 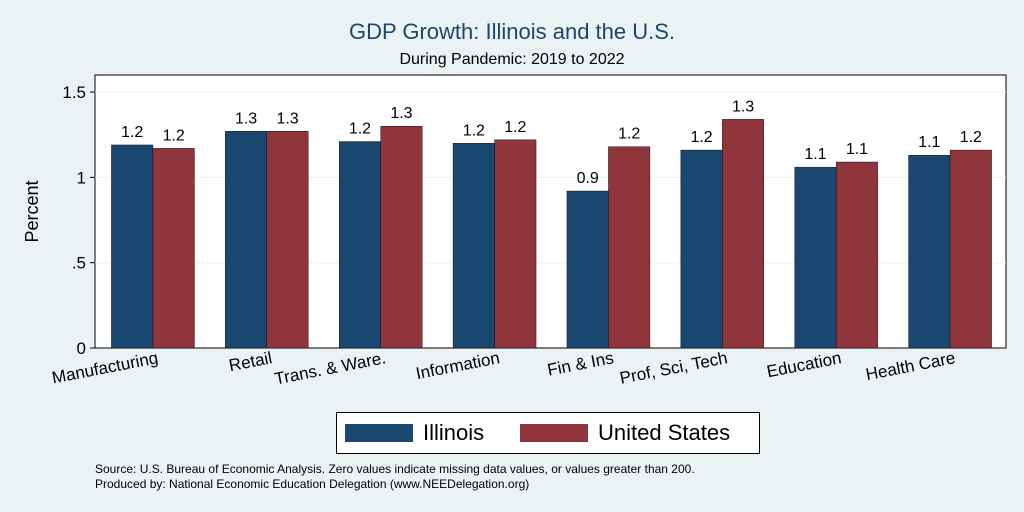 What do you see at coordinates (74, 92) in the screenshot?
I see `y-tick-label: 1.5` at bounding box center [74, 92].